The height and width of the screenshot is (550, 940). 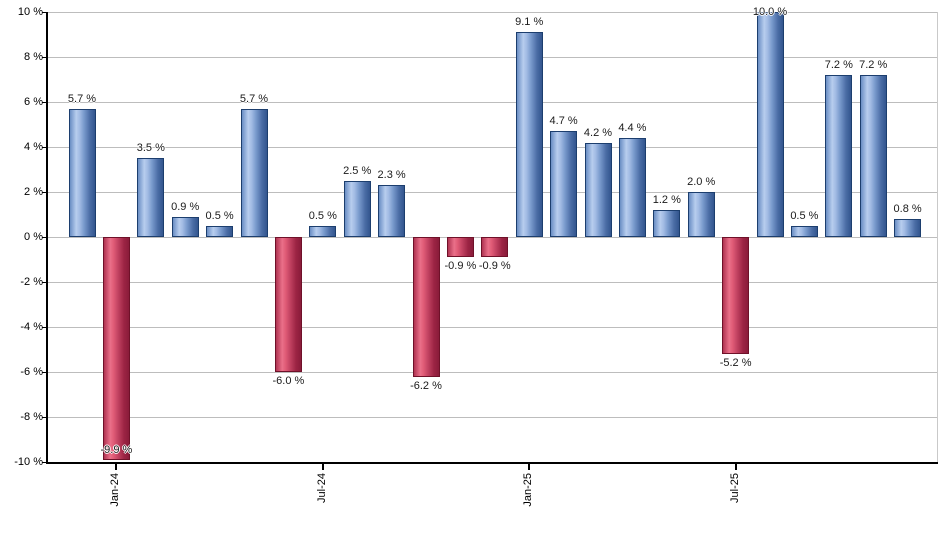 I want to click on y-axis-label: 10 %, so click(x=30, y=12).